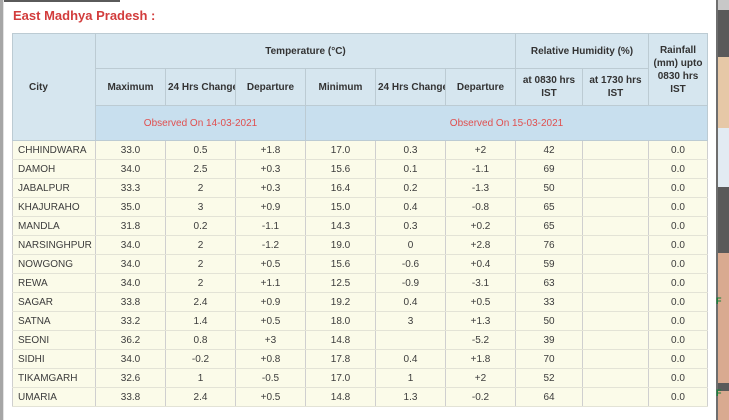  What do you see at coordinates (200, 302) in the screenshot?
I see `value-cell: 2.4` at bounding box center [200, 302].